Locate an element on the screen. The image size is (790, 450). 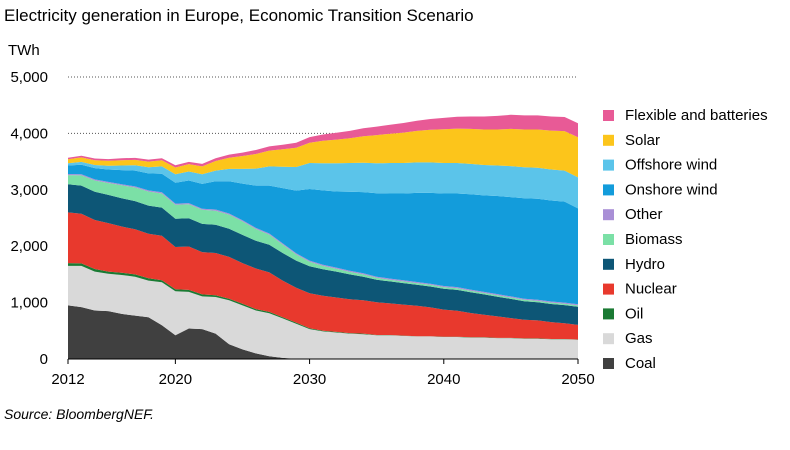
legend-label: Flexible and batteries is located at coordinates (696, 115).